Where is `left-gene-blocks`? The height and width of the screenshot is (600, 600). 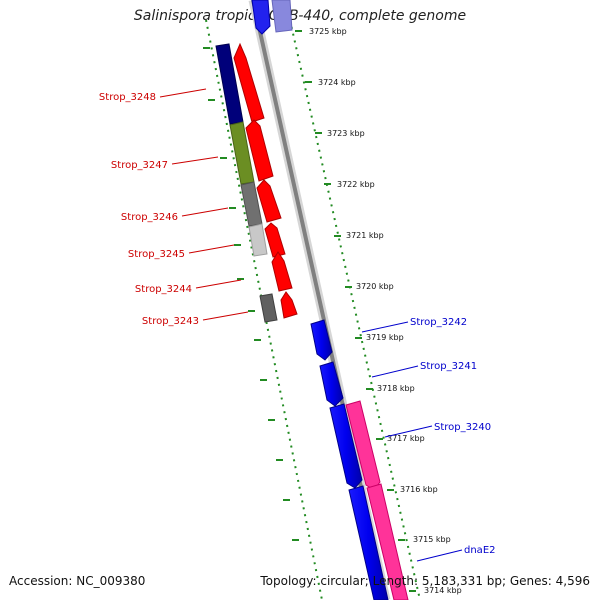 left-gene-blocks is located at coordinates (246, 183).